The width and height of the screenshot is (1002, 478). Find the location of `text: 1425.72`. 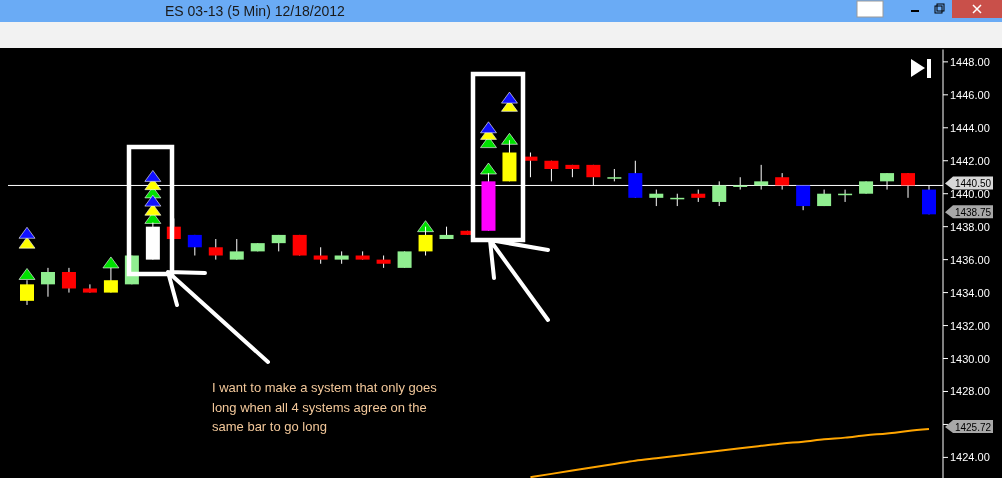

text: 1425.72 is located at coordinates (973, 428).